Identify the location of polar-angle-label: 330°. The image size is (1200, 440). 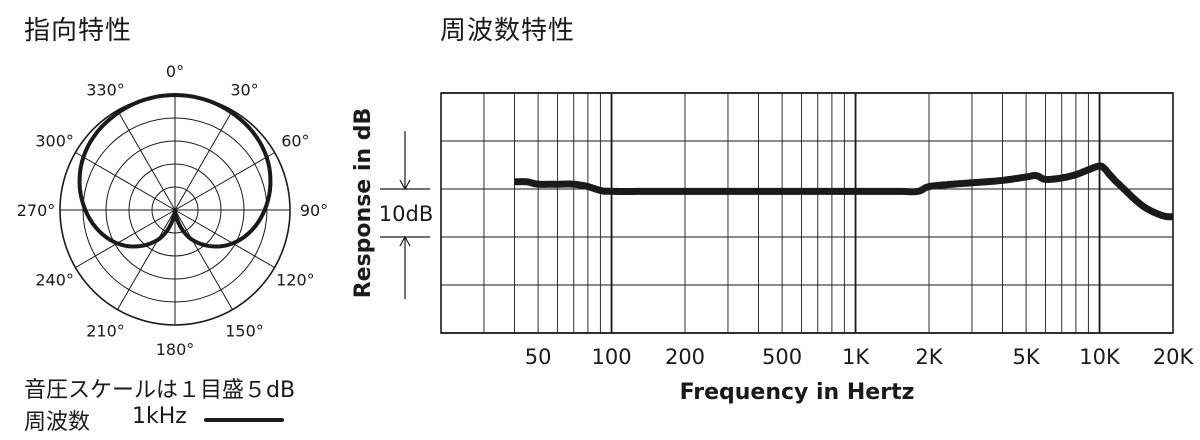
(105, 90).